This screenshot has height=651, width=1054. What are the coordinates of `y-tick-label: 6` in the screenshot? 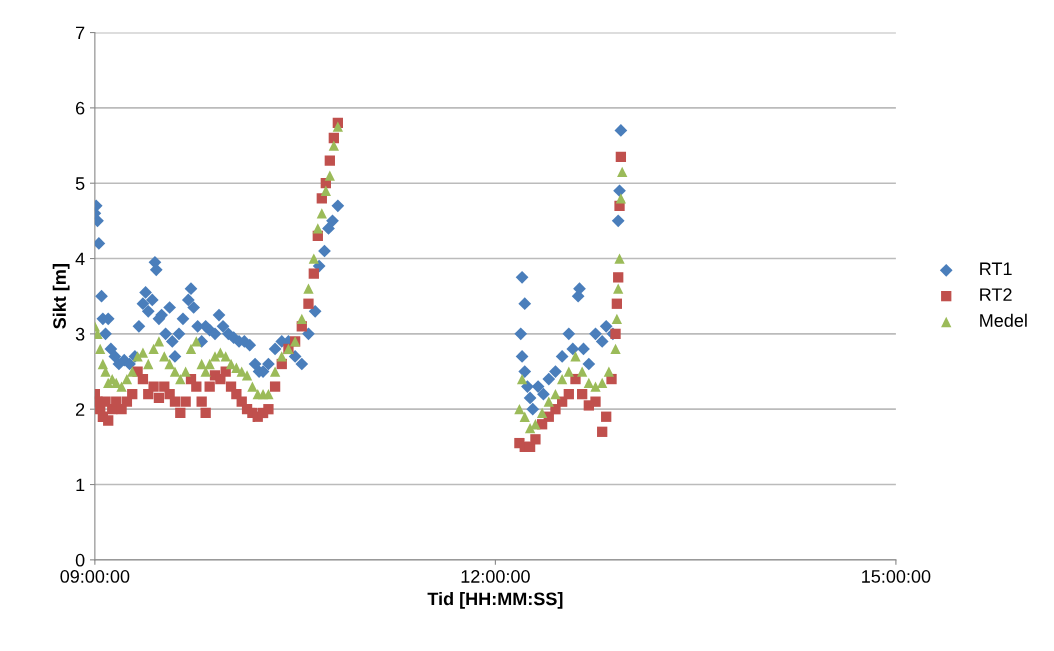 It's located at (80, 108).